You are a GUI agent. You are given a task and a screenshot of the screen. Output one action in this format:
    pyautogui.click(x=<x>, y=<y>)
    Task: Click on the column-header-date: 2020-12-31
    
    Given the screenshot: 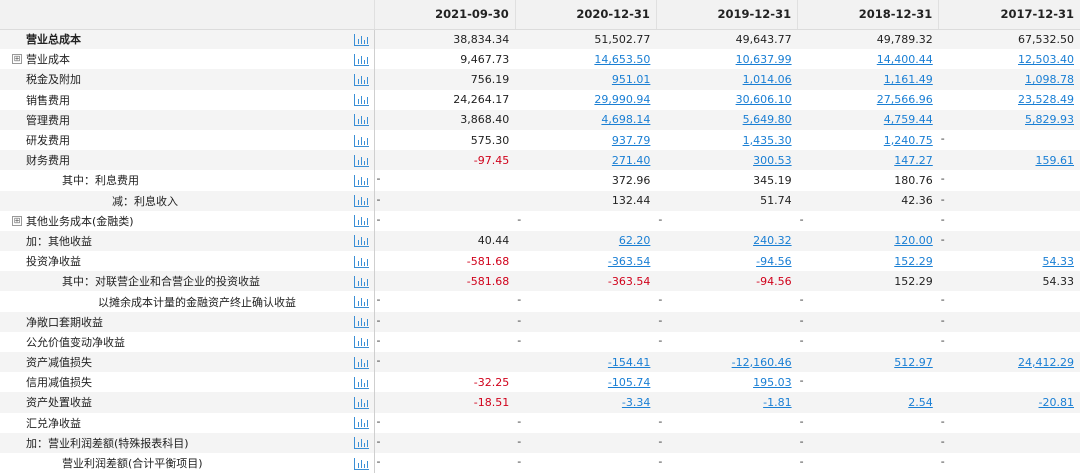 What is the action you would take?
    pyautogui.click(x=585, y=15)
    